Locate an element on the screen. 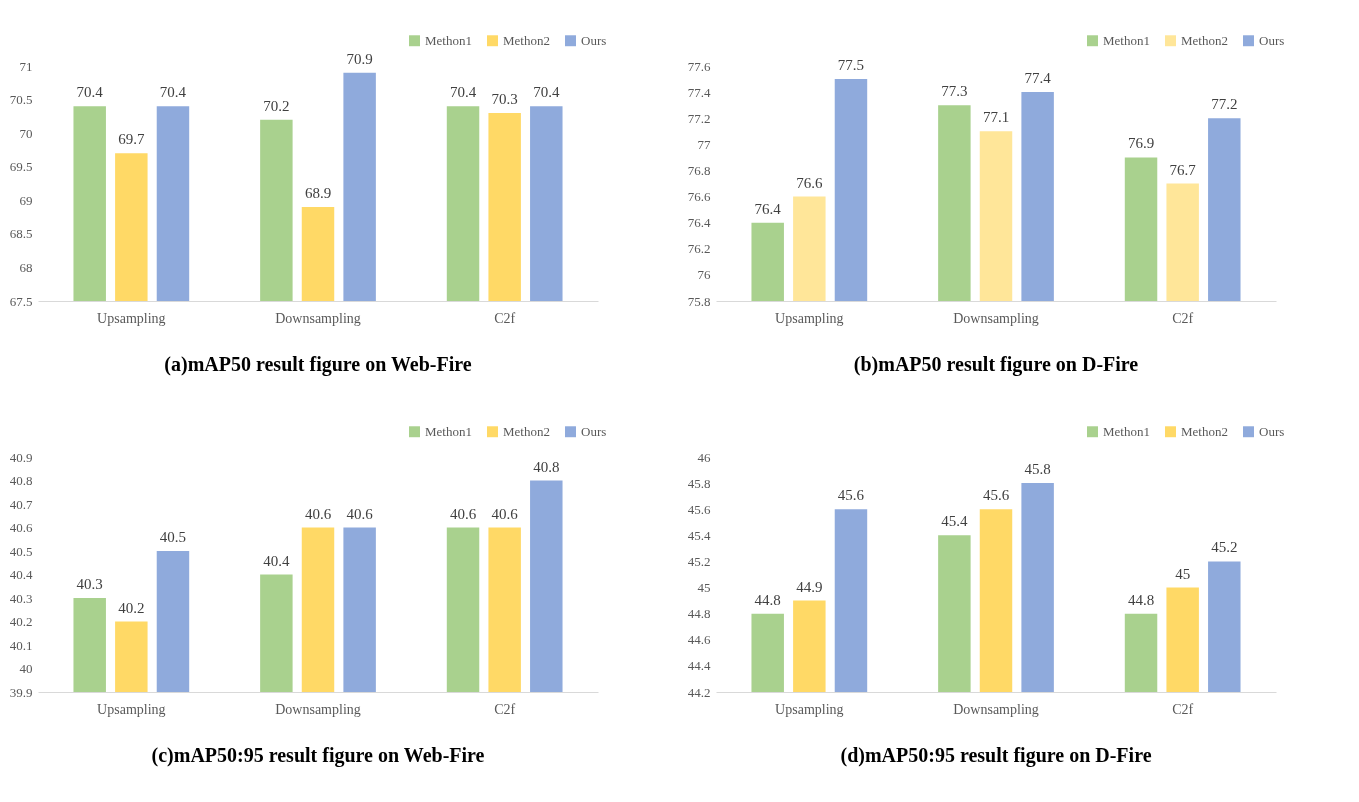 The height and width of the screenshot is (802, 1359). y-tick-label: 44.2 is located at coordinates (699, 692).